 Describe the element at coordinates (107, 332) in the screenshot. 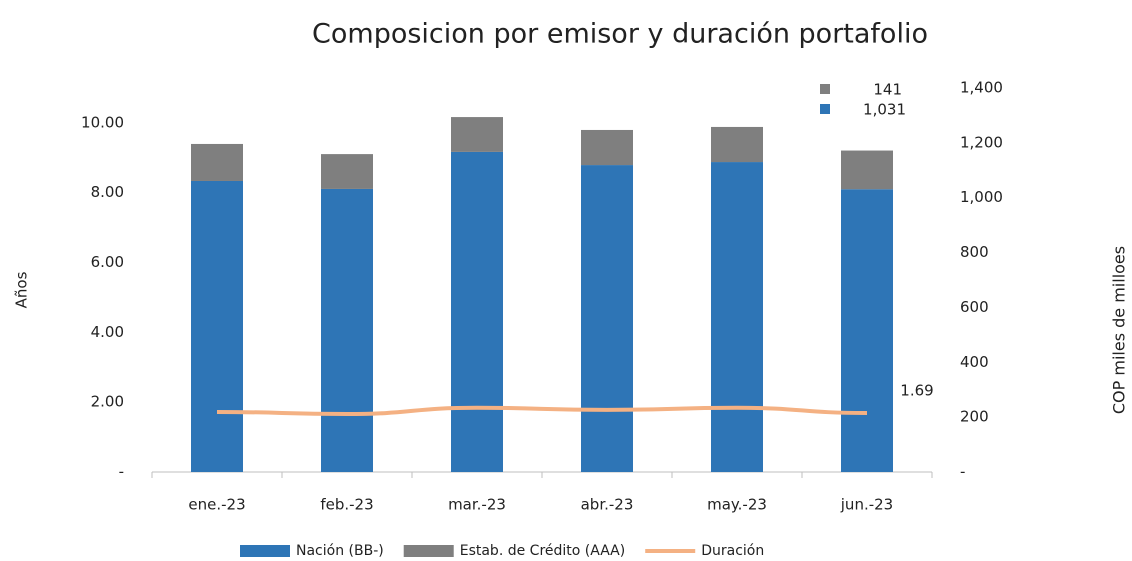

I see `y-tick-label: 4.00` at that location.